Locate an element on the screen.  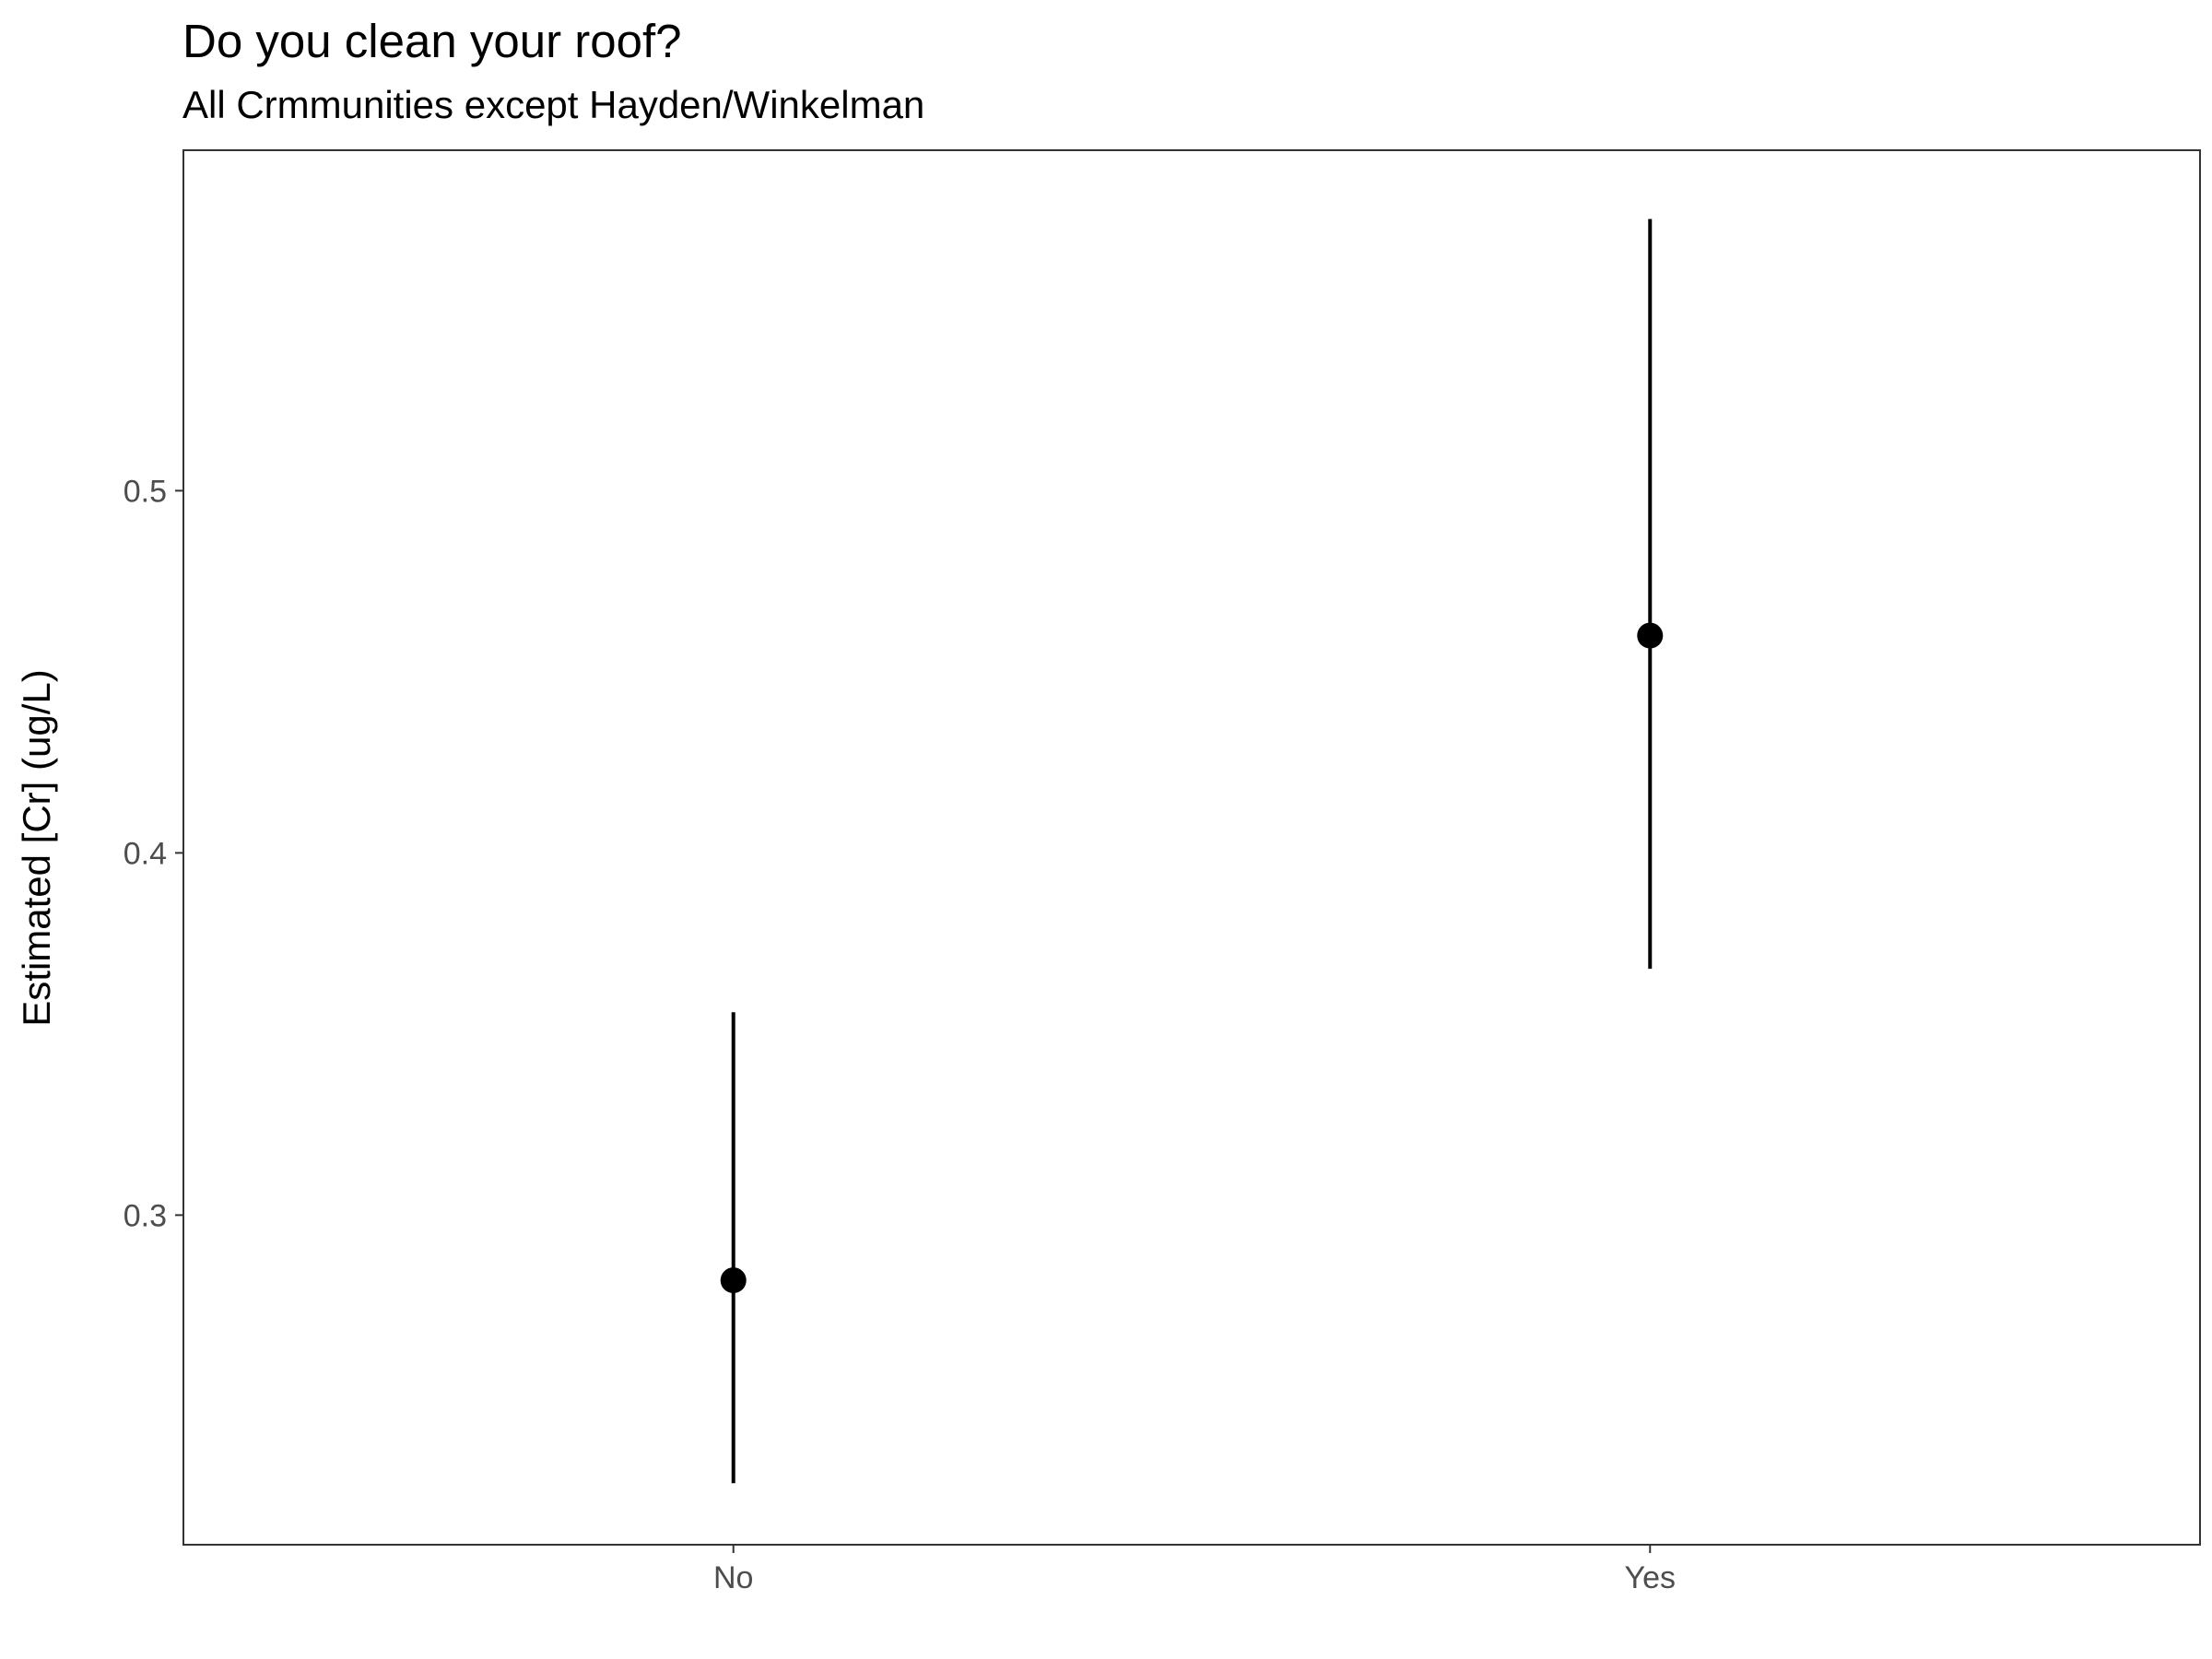
point-no is located at coordinates (733, 1280).